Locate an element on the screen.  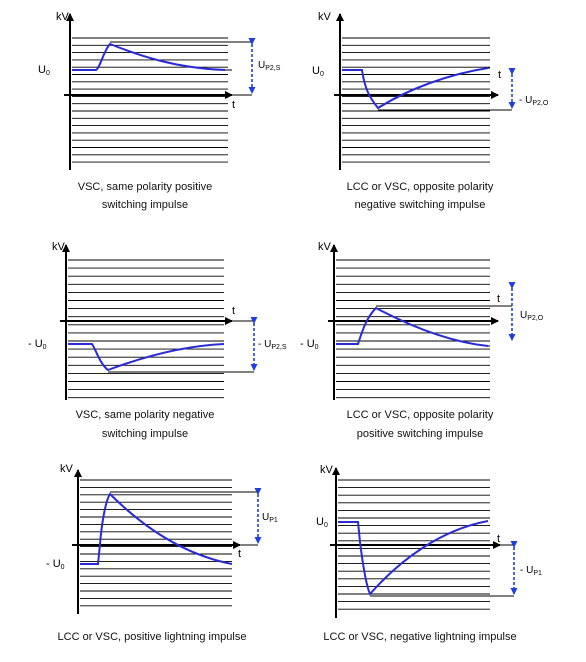
dimension-label: UP2,O is located at coordinates (532, 316).